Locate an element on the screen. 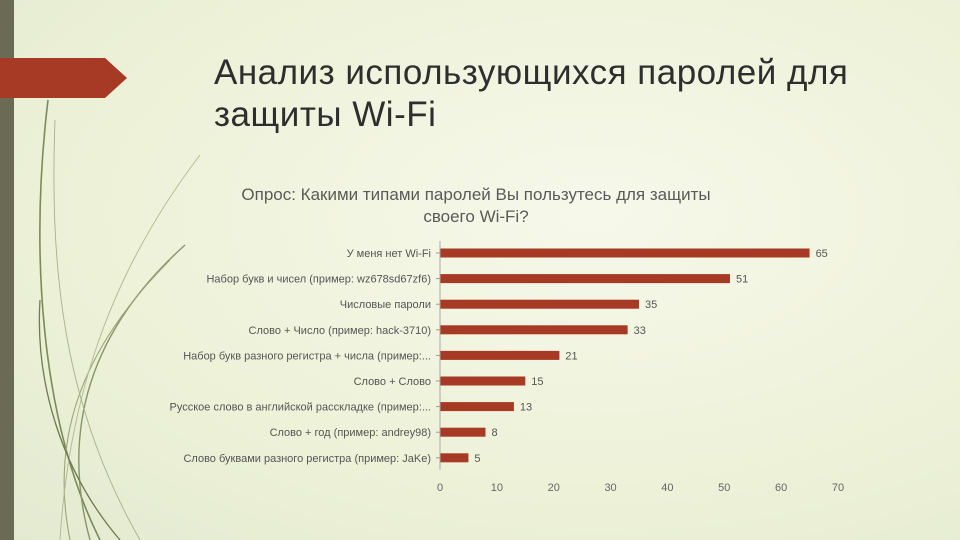 The width and height of the screenshot is (960, 540). category-label: У меня нет Wi-Fi is located at coordinates (389, 254).